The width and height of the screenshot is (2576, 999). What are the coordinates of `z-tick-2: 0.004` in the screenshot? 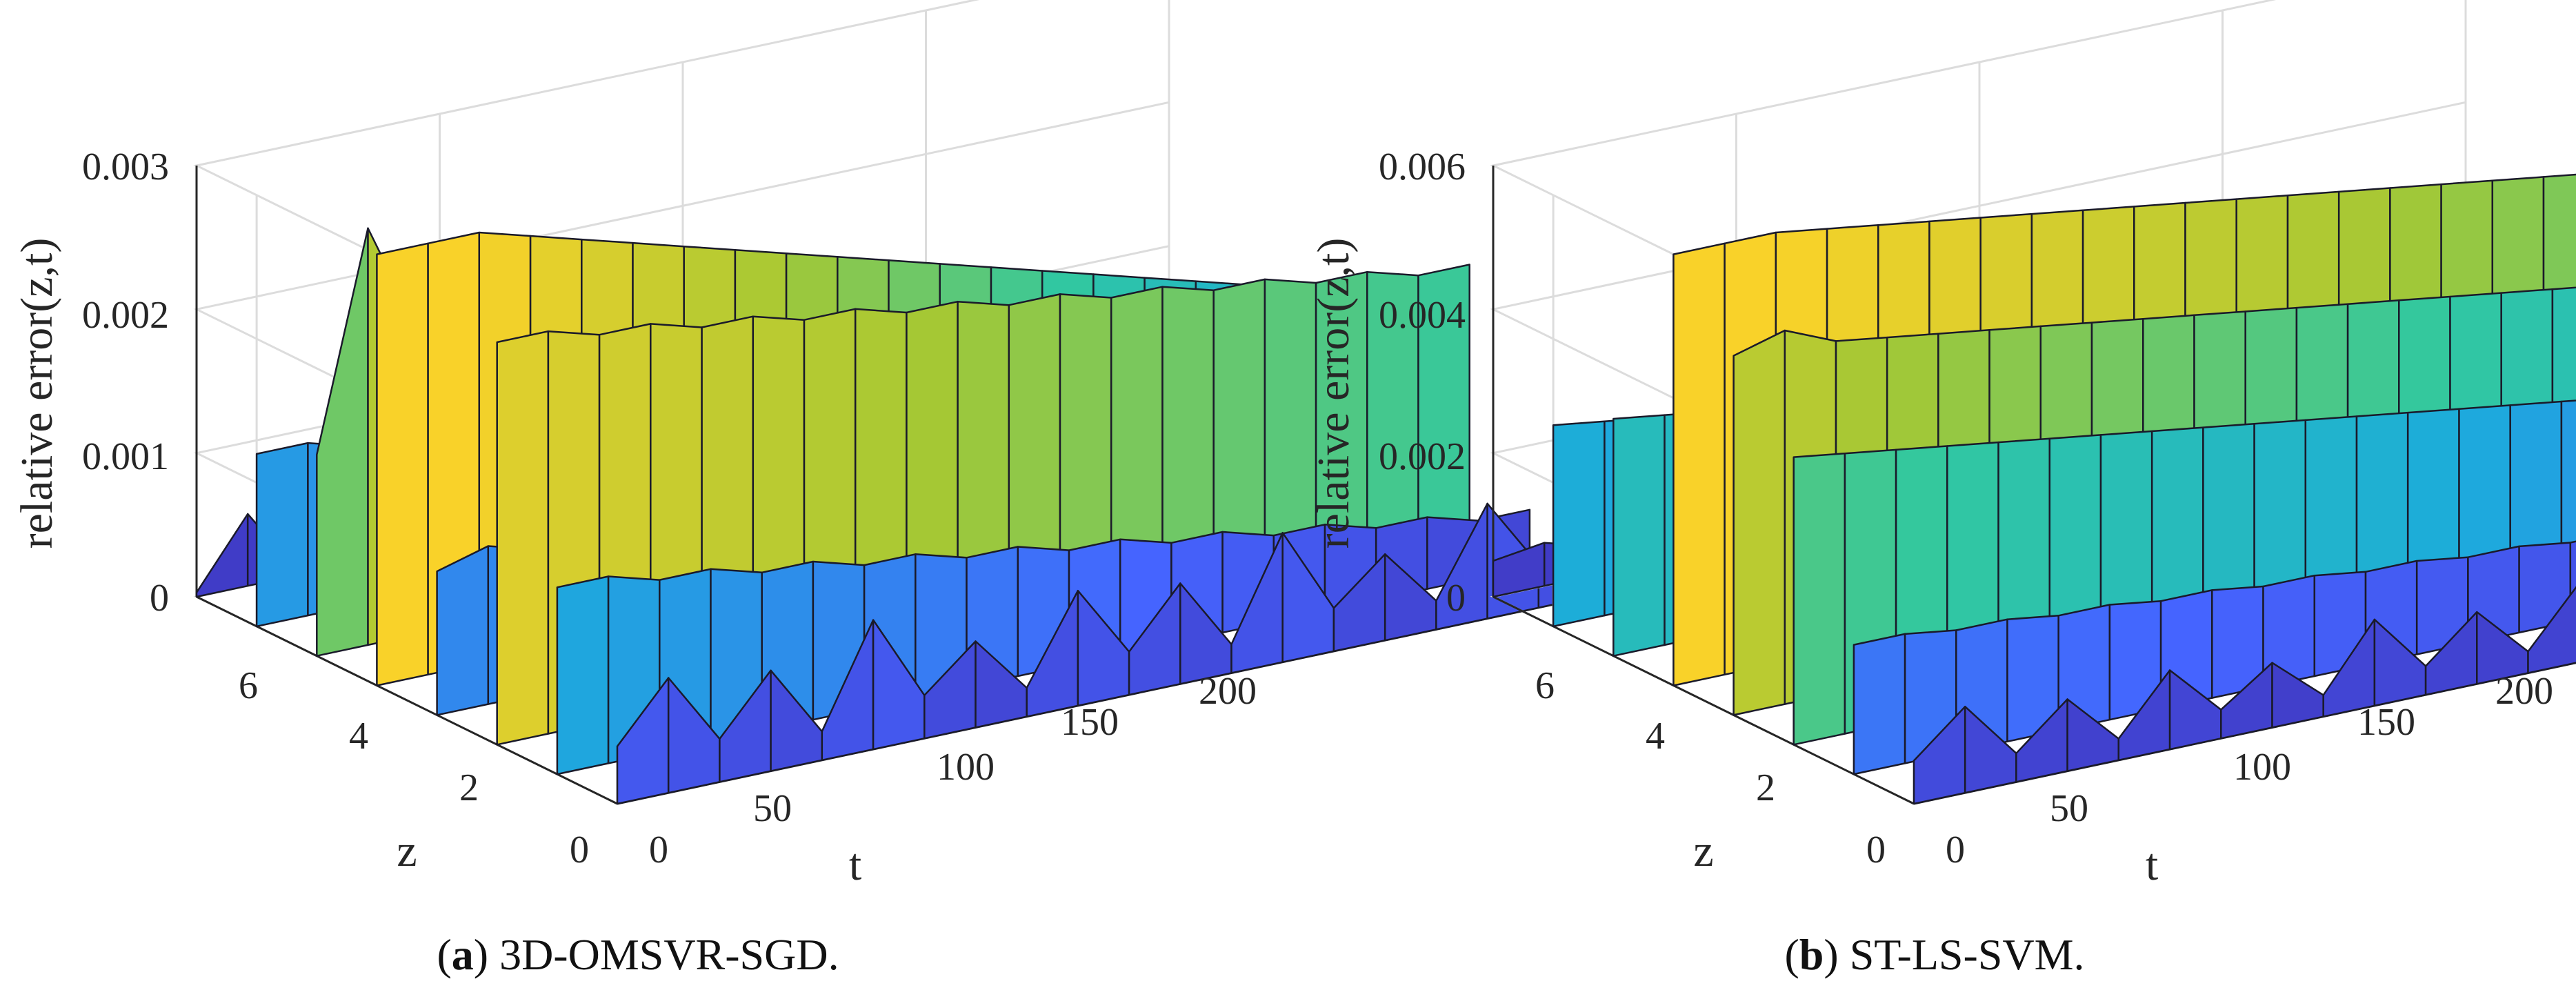 It's located at (1422, 315).